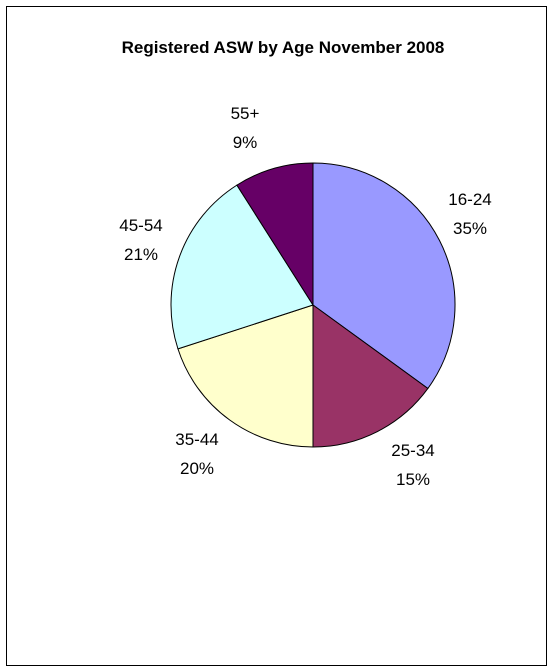 This screenshot has width=555, height=666. I want to click on slice-label-16-24: 16-24, so click(469, 199).